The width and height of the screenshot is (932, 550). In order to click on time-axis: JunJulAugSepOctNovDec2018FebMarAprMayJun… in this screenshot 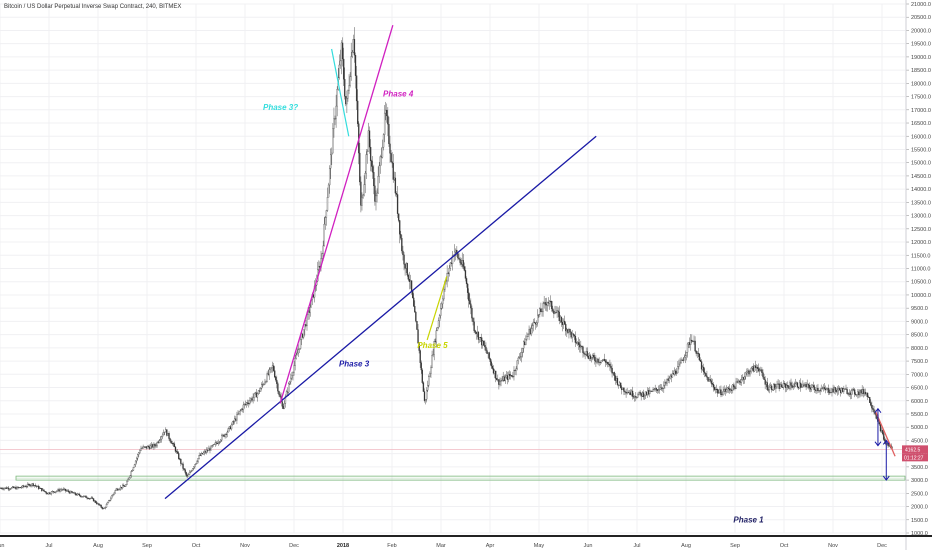, I will do `click(466, 542)`.